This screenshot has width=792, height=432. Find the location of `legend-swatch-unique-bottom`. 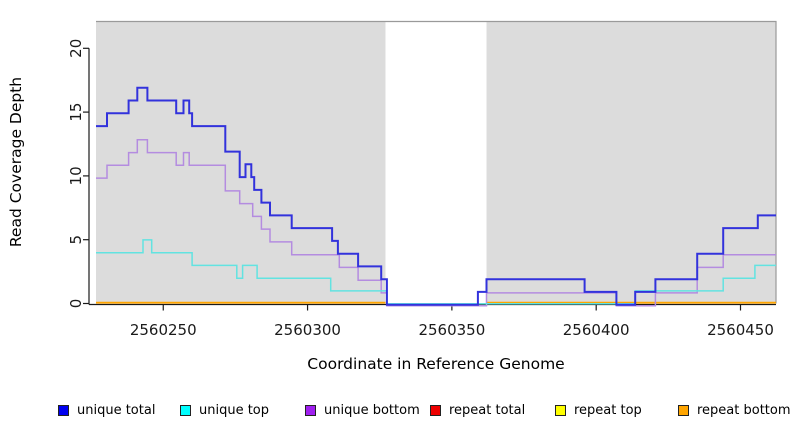

legend-swatch-unique-bottom is located at coordinates (310, 410).